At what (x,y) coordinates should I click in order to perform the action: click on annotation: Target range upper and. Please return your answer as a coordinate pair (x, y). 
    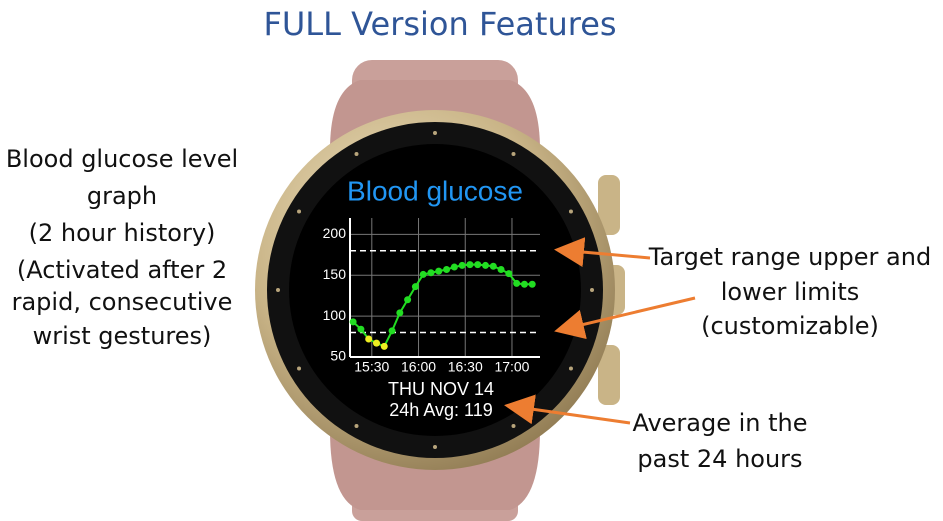
    Looking at the image, I should click on (789, 257).